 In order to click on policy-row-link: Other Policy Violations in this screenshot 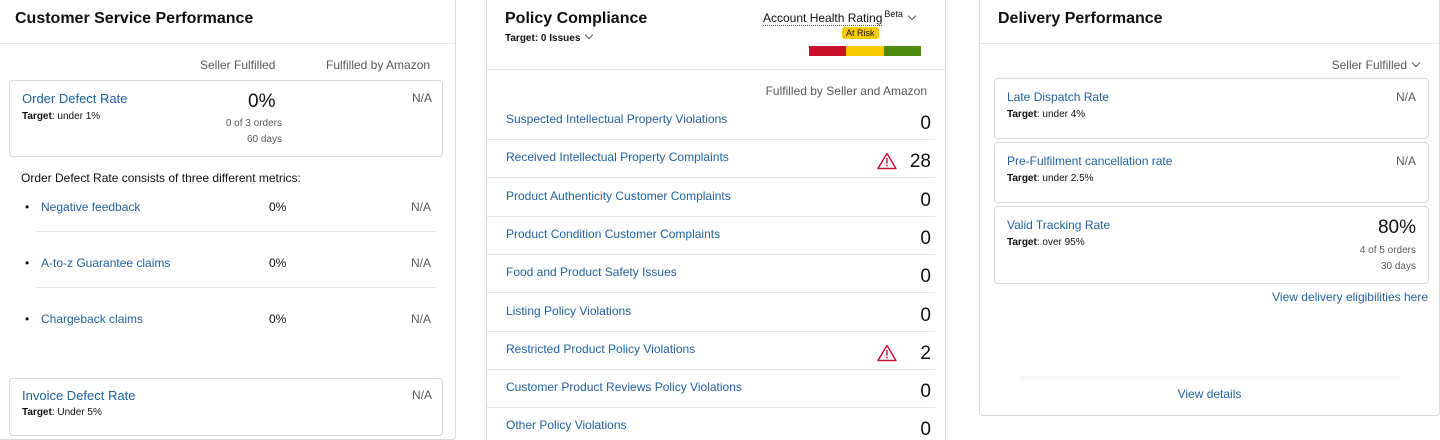, I will do `click(566, 425)`.